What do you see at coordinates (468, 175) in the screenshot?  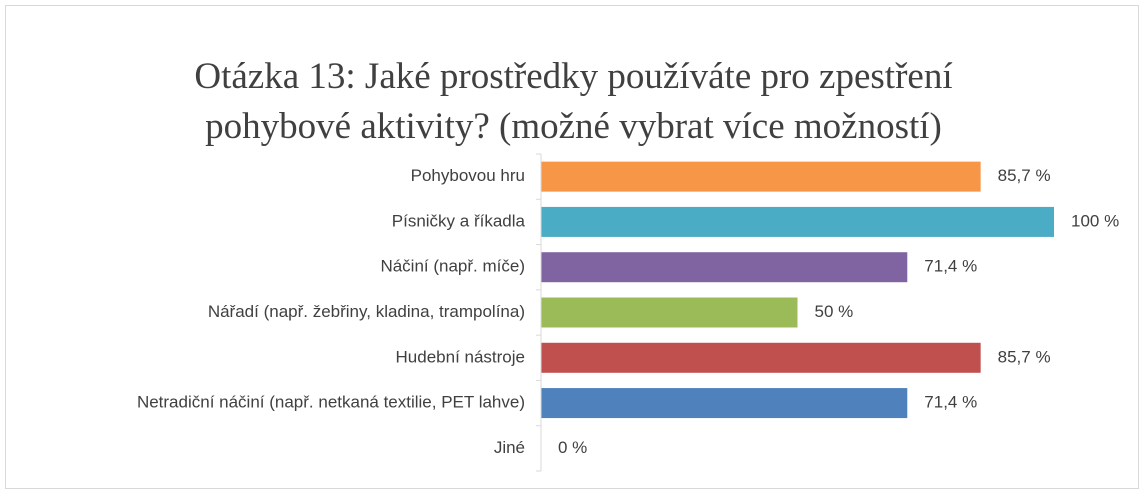 I see `category-label: Pohybovou hru` at bounding box center [468, 175].